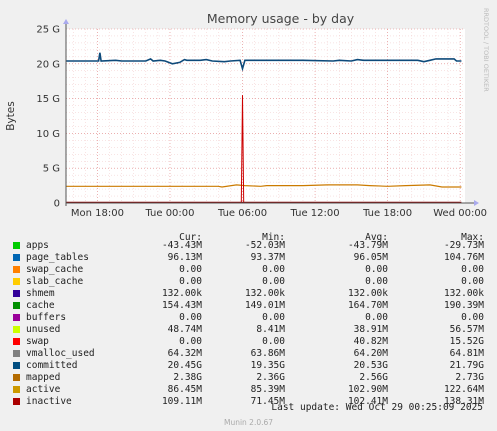 This screenshot has height=431, width=497. I want to click on legend-value-min: -52.03M, so click(264, 245).